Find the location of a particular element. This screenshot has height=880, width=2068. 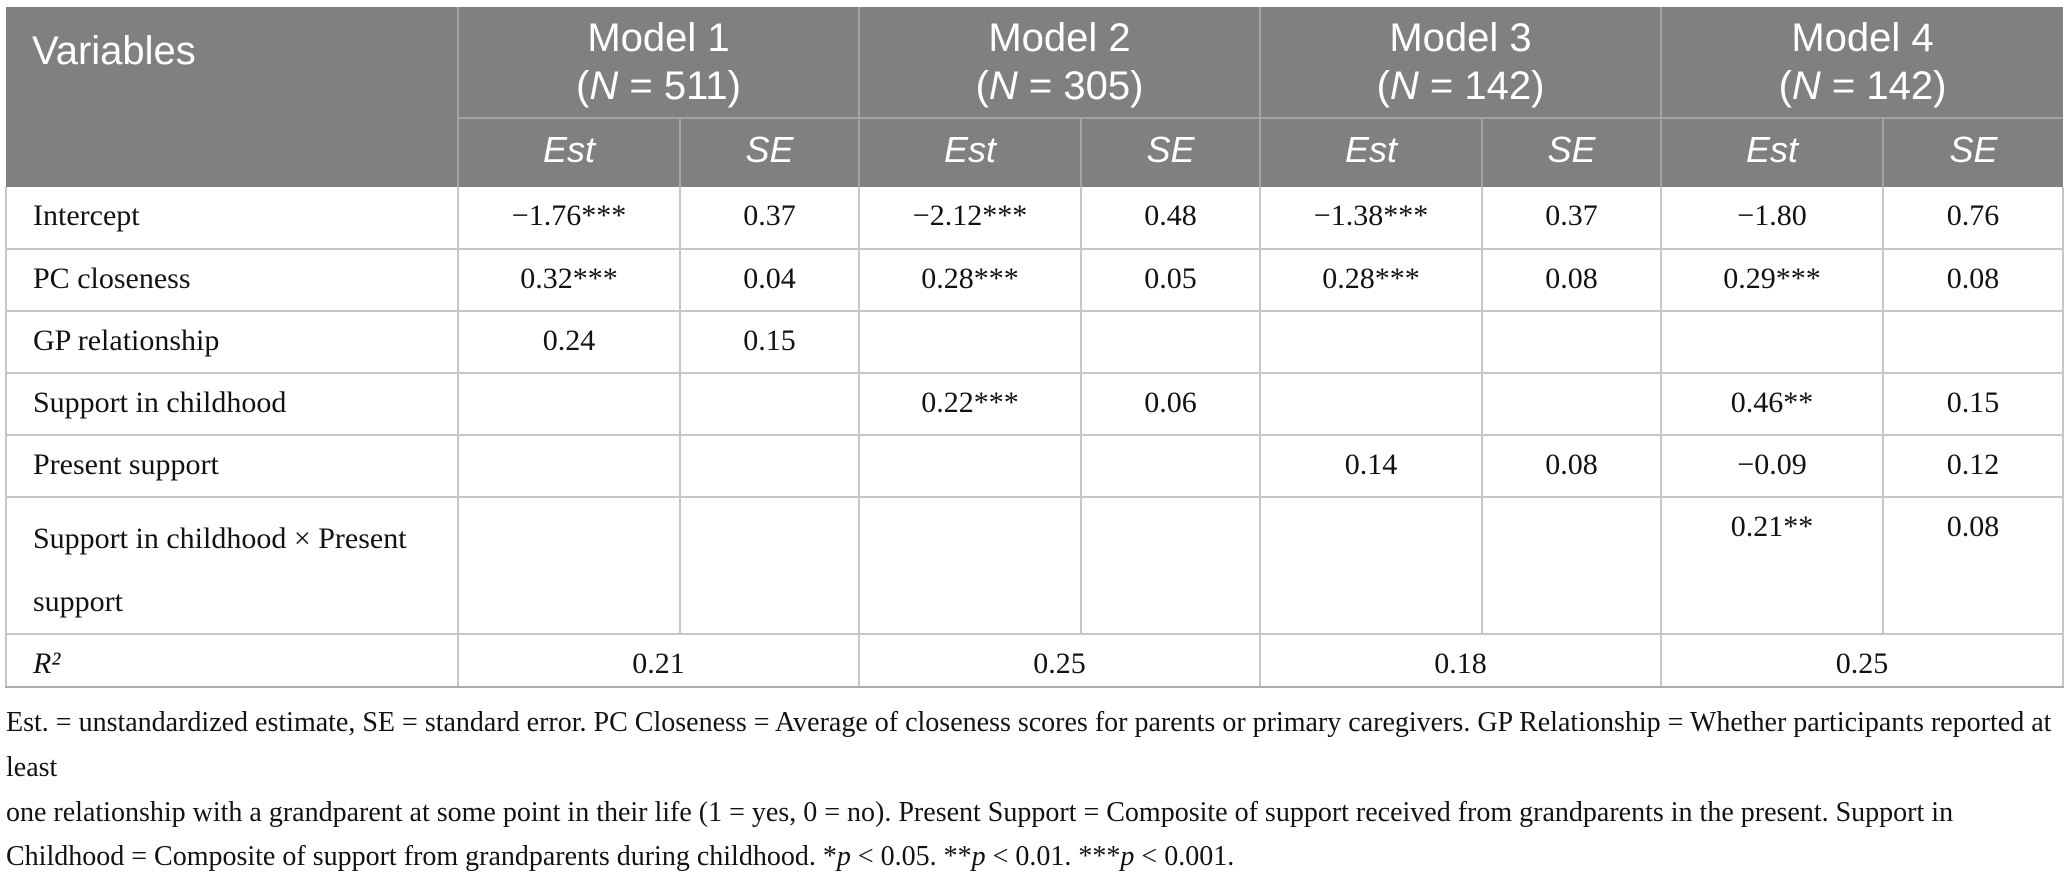

data-cell: 0.05 is located at coordinates (1170, 280).